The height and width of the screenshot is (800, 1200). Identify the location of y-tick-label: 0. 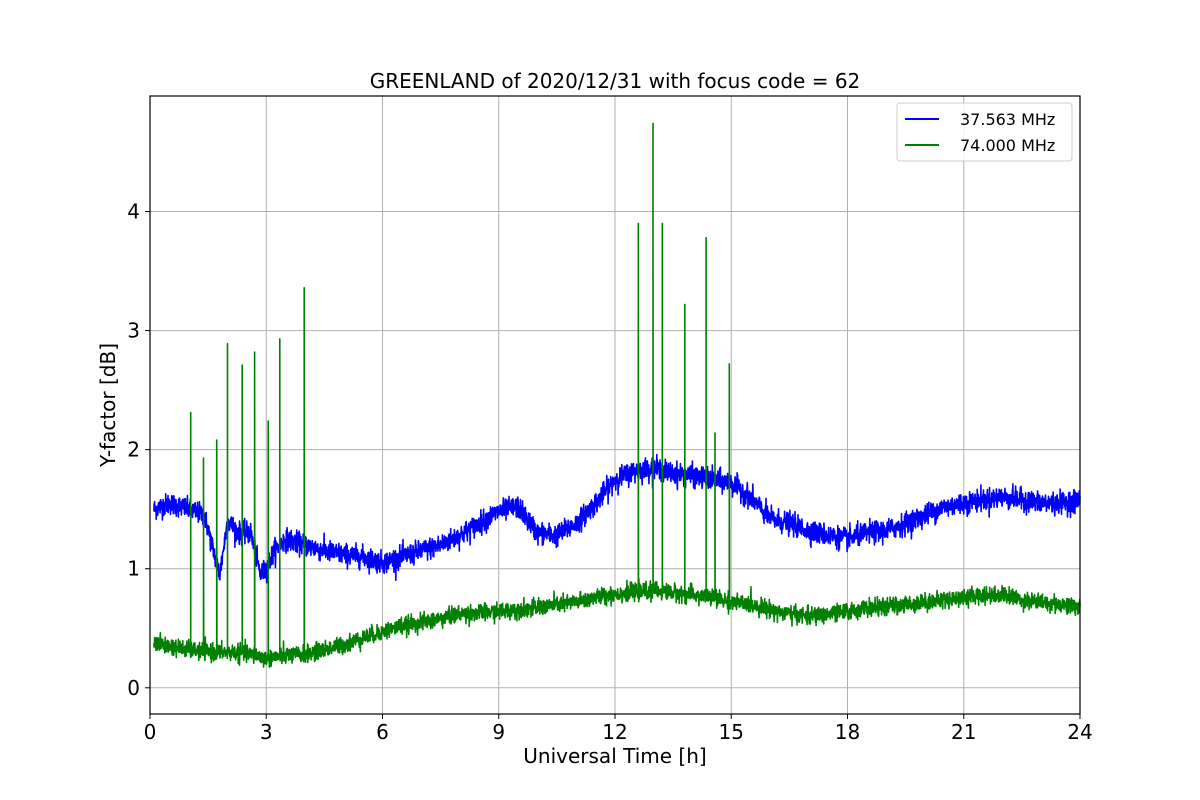
(133, 688).